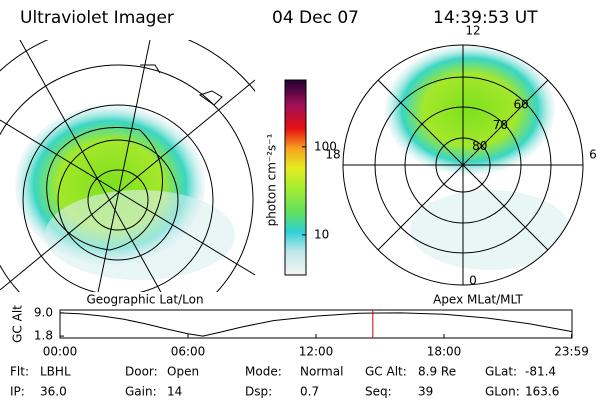  Describe the element at coordinates (183, 372) in the screenshot. I see `footer-value: Open` at that location.